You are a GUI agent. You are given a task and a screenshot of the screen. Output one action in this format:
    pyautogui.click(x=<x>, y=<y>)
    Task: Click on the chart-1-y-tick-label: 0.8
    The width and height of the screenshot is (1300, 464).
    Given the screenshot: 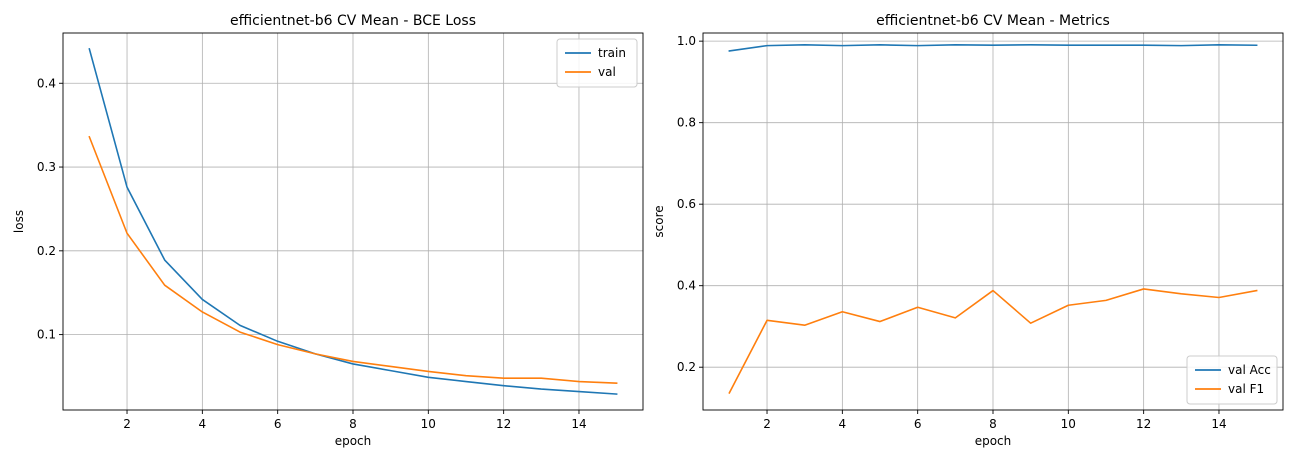 What is the action you would take?
    pyautogui.click(x=686, y=123)
    